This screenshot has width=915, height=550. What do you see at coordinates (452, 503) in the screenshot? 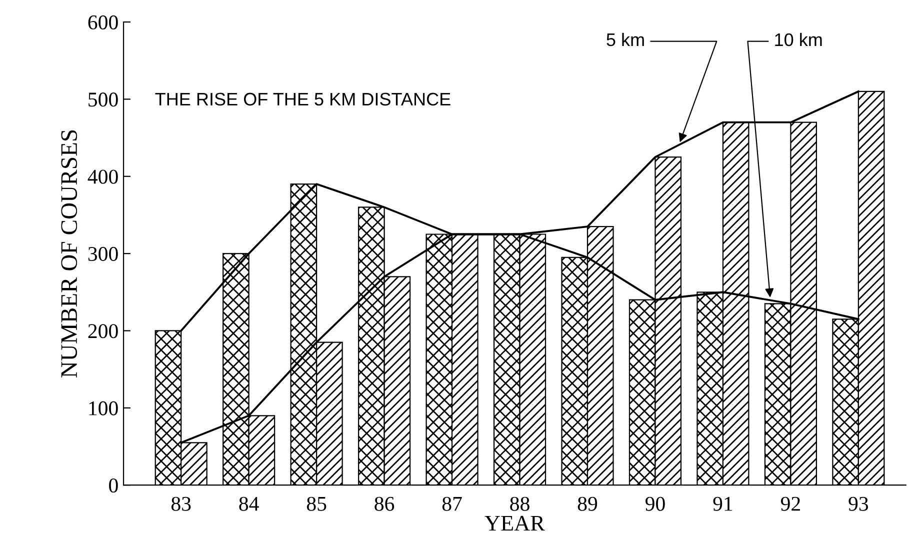
I see `x-tick-label: 87` at bounding box center [452, 503].